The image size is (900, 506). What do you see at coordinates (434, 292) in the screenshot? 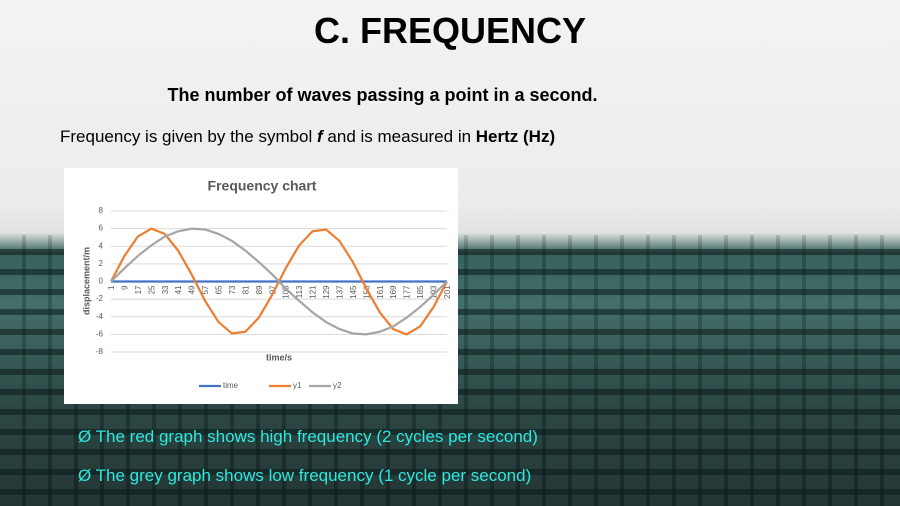
I see `x-tick-label: 193` at bounding box center [434, 292].